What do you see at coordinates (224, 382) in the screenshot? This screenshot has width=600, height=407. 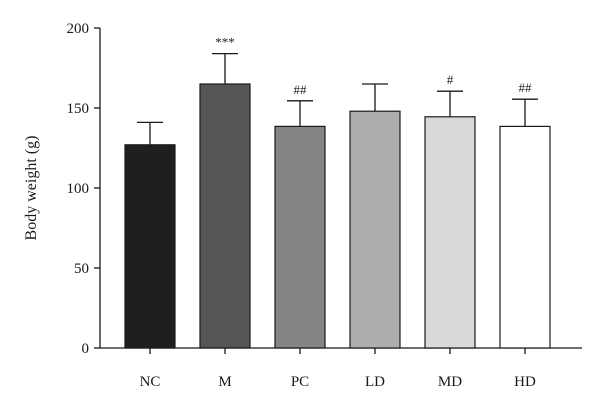 I see `x-tick-label-m: M` at bounding box center [224, 382].